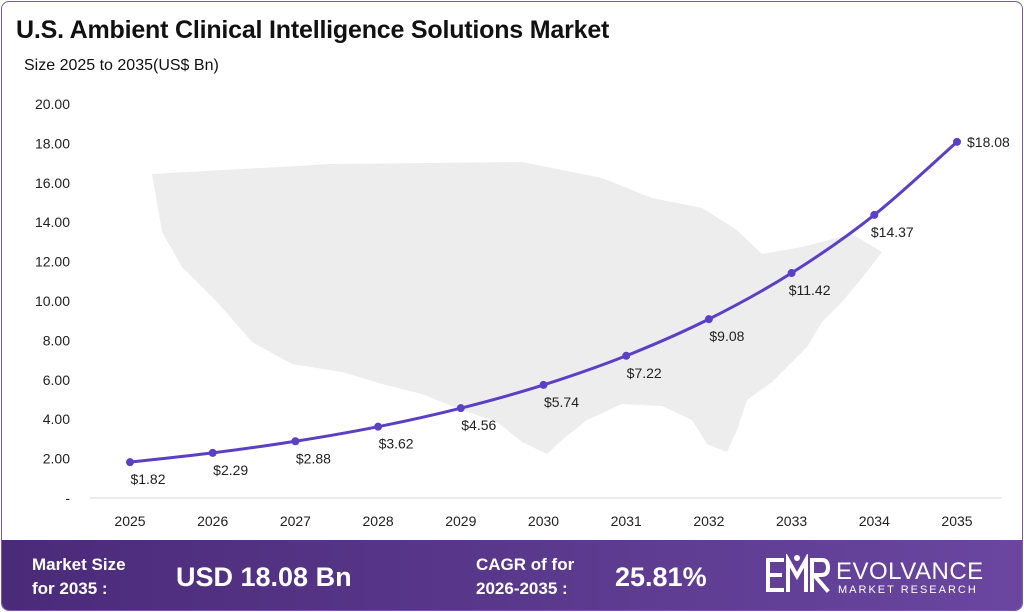 The image size is (1024, 612). I want to click on y-tick-label: 10.00, so click(52, 301).